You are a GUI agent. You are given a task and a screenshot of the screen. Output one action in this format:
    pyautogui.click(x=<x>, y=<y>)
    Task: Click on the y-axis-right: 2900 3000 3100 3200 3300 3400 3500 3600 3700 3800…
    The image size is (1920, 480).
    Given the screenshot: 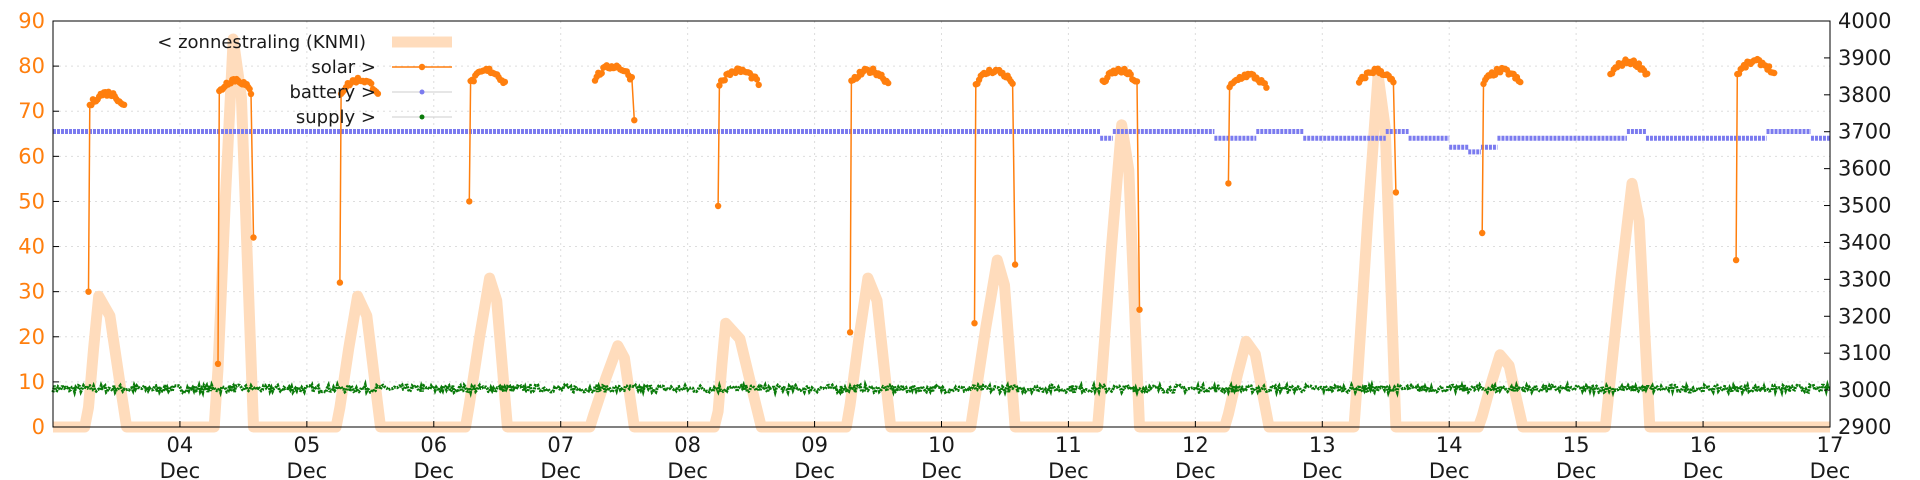 What is the action you would take?
    pyautogui.click(x=1857, y=224)
    